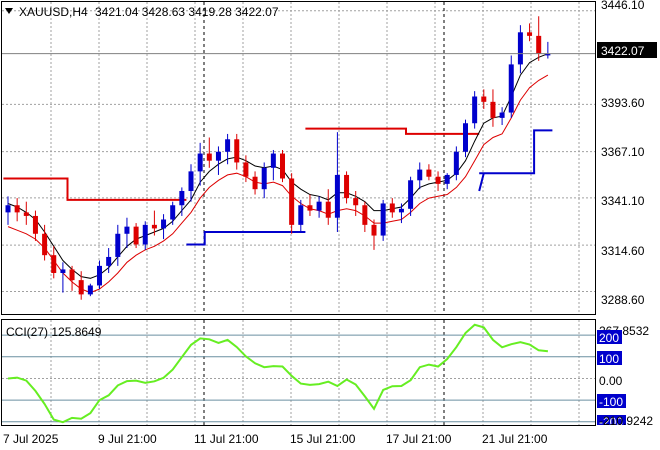 This screenshot has height=450, width=660. What do you see at coordinates (627, 50) in the screenshot?
I see `current-price-box` at bounding box center [627, 50].